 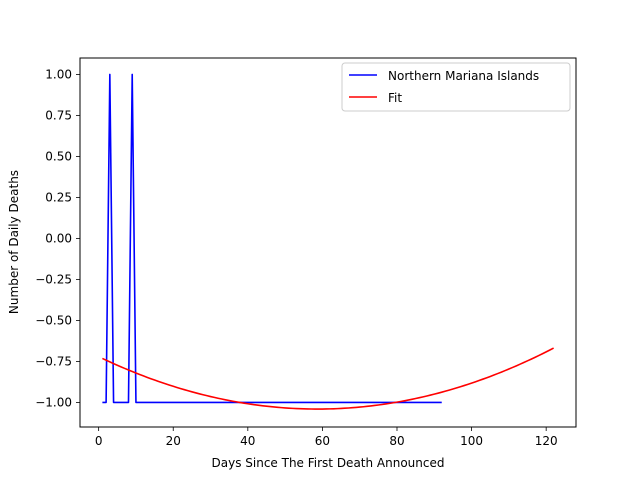 I want to click on y-tick-label: 0.00, so click(x=58, y=238).